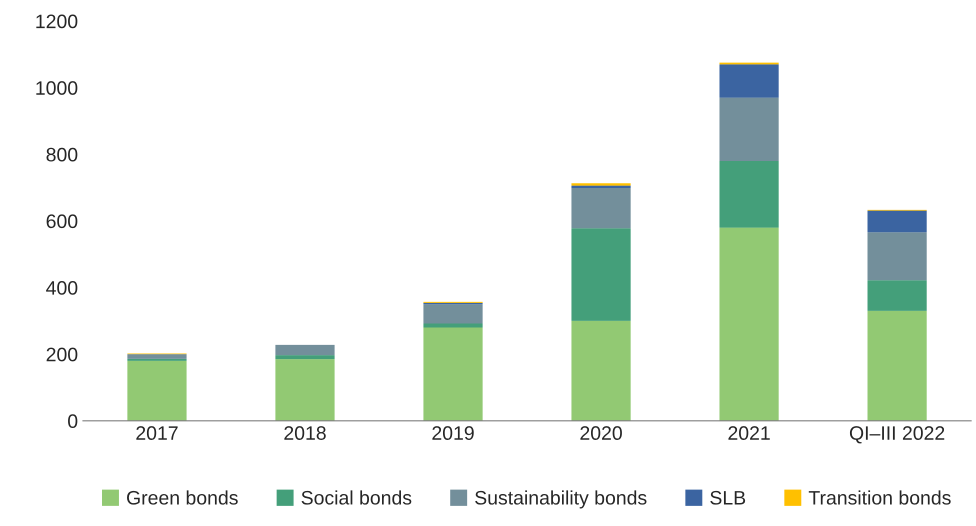  Describe the element at coordinates (601, 433) in the screenshot. I see `x-tick-label: 2020` at that location.